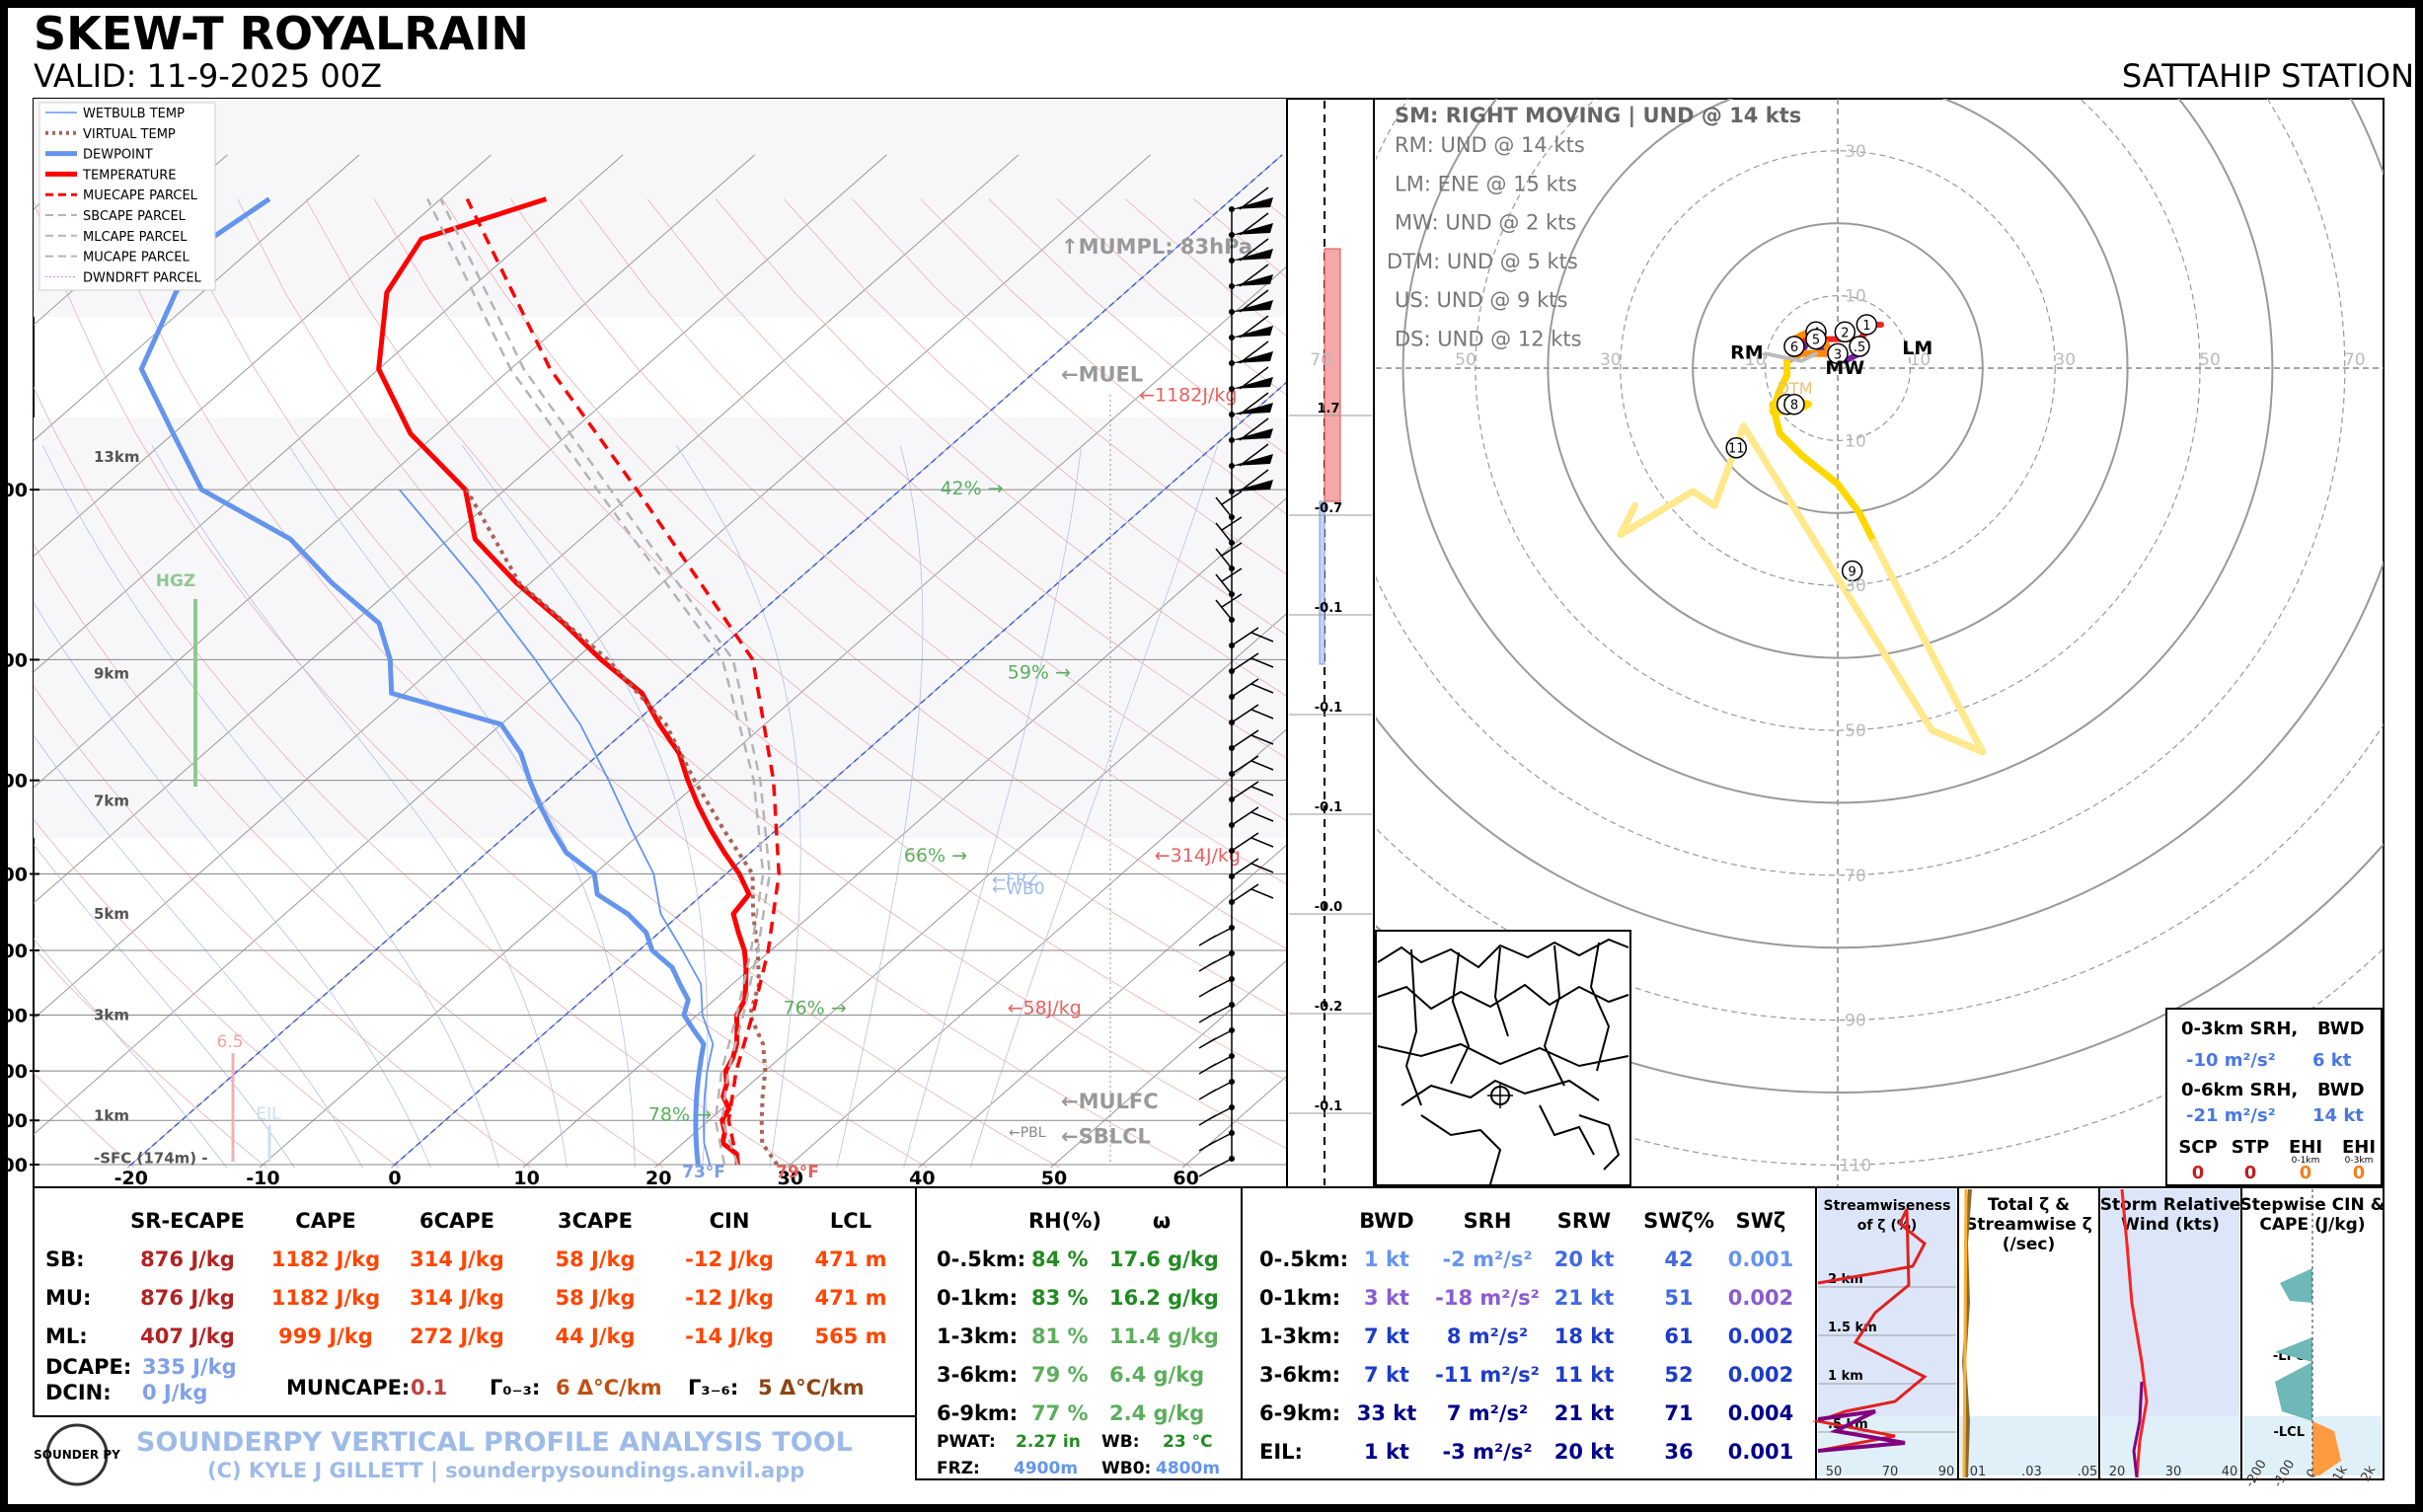 The width and height of the screenshot is (2423, 1512). I want to click on map-inset, so click(1503, 1058).